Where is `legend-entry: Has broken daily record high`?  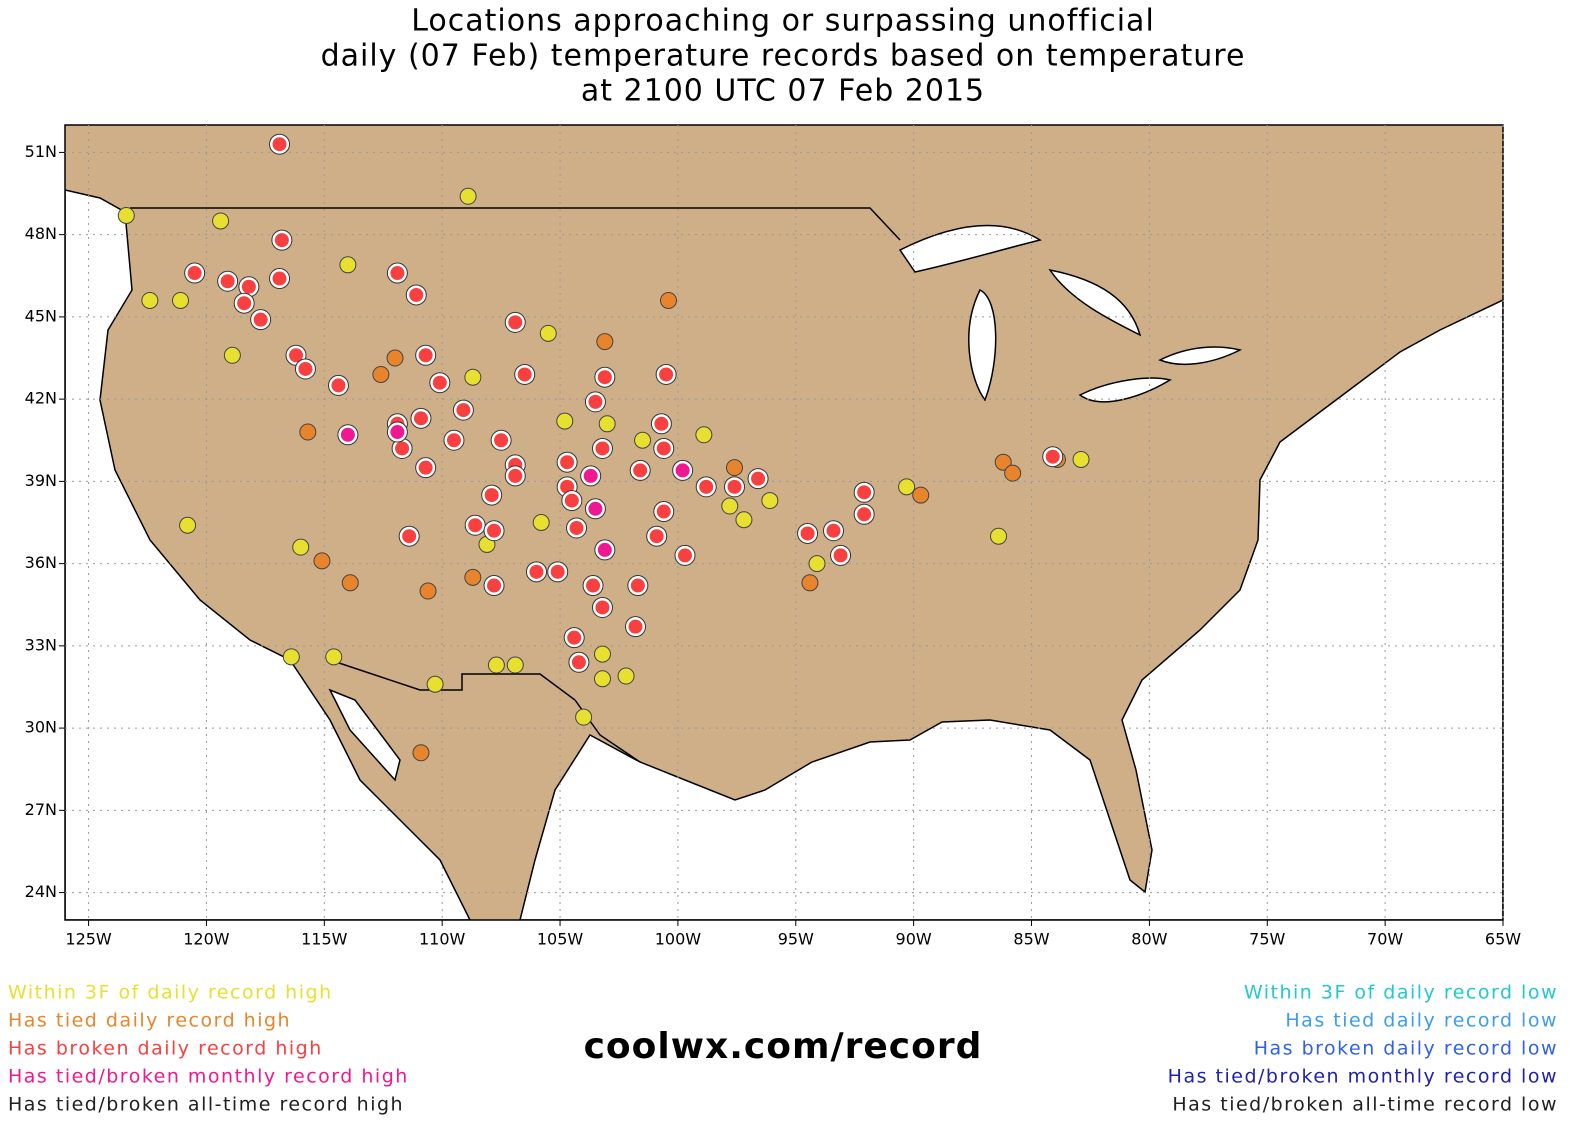 legend-entry: Has broken daily record high is located at coordinates (165, 1049).